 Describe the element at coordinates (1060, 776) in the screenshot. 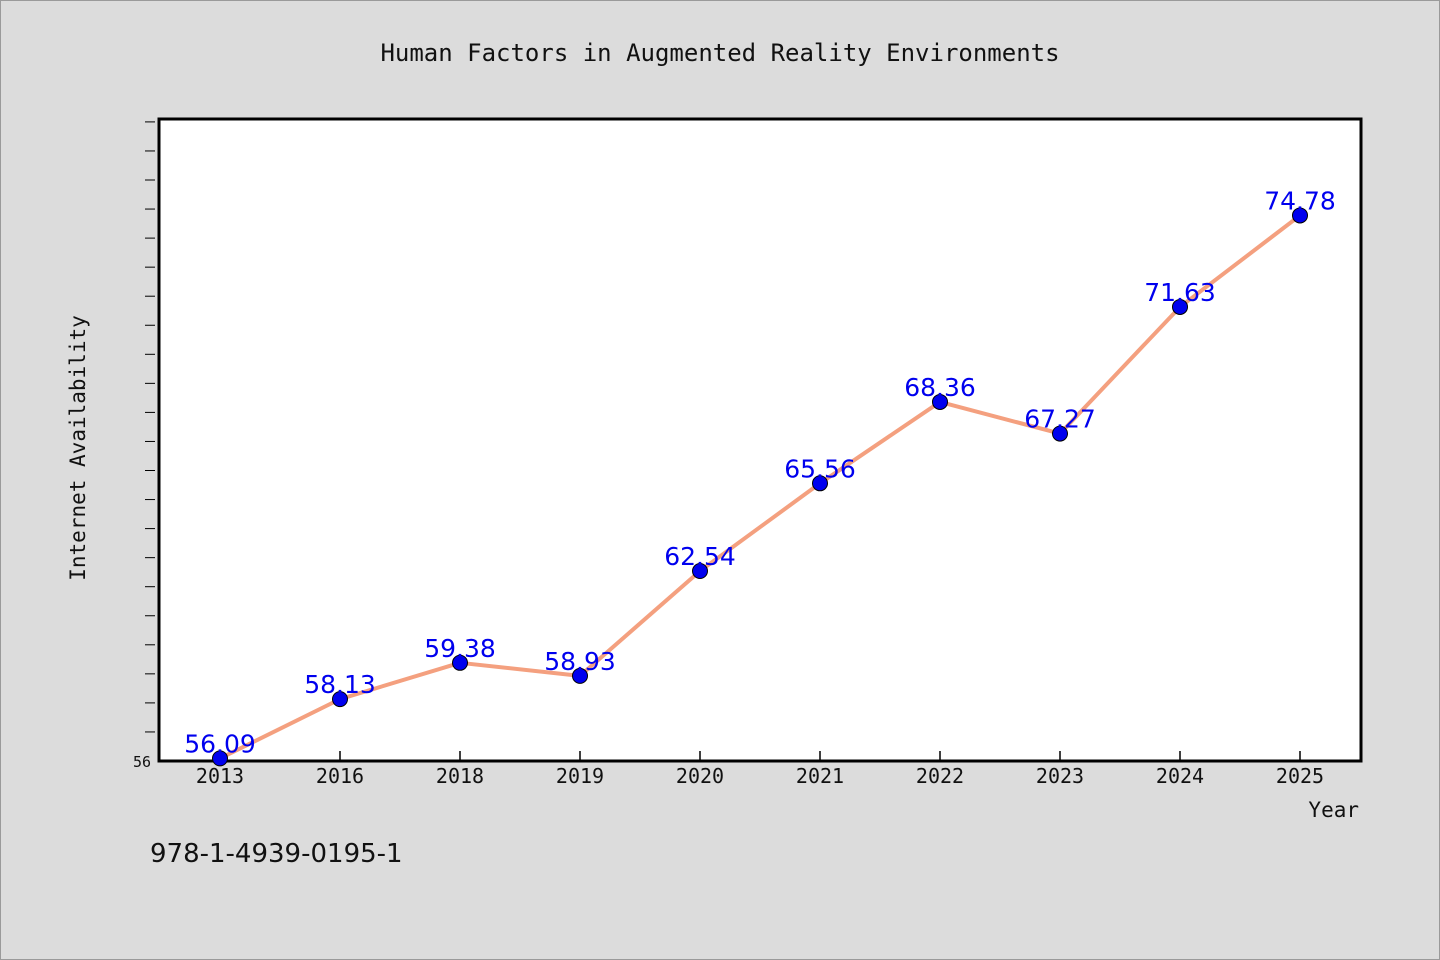

I see `x-tick-label: 2023` at that location.